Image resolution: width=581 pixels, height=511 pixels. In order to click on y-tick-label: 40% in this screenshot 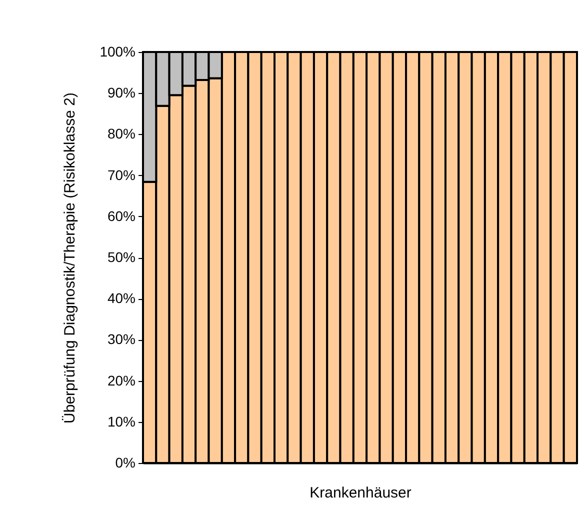, I will do `click(121, 298)`.